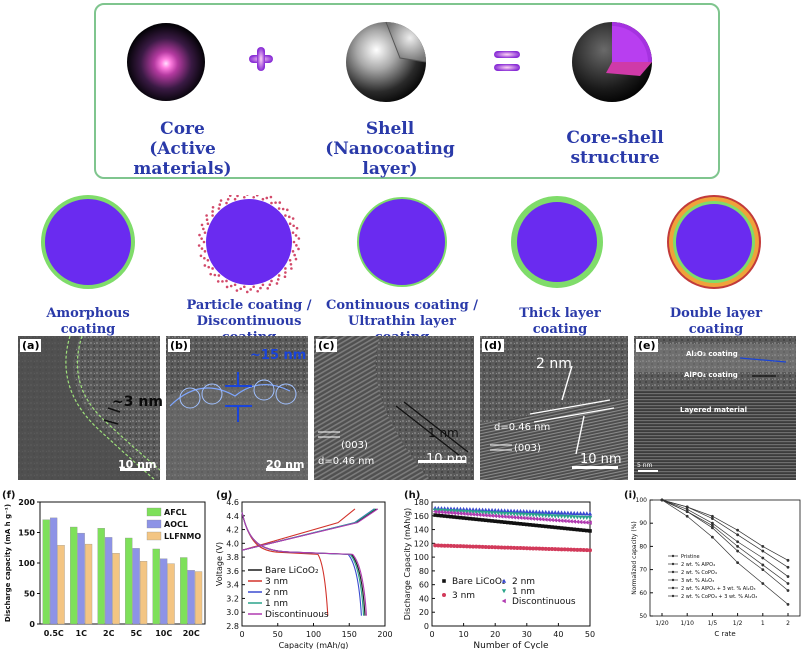 The width and height of the screenshot is (810, 649). What do you see at coordinates (643, 546) in the screenshot?
I see `chart-i-ytick-label: 80` at bounding box center [643, 546].